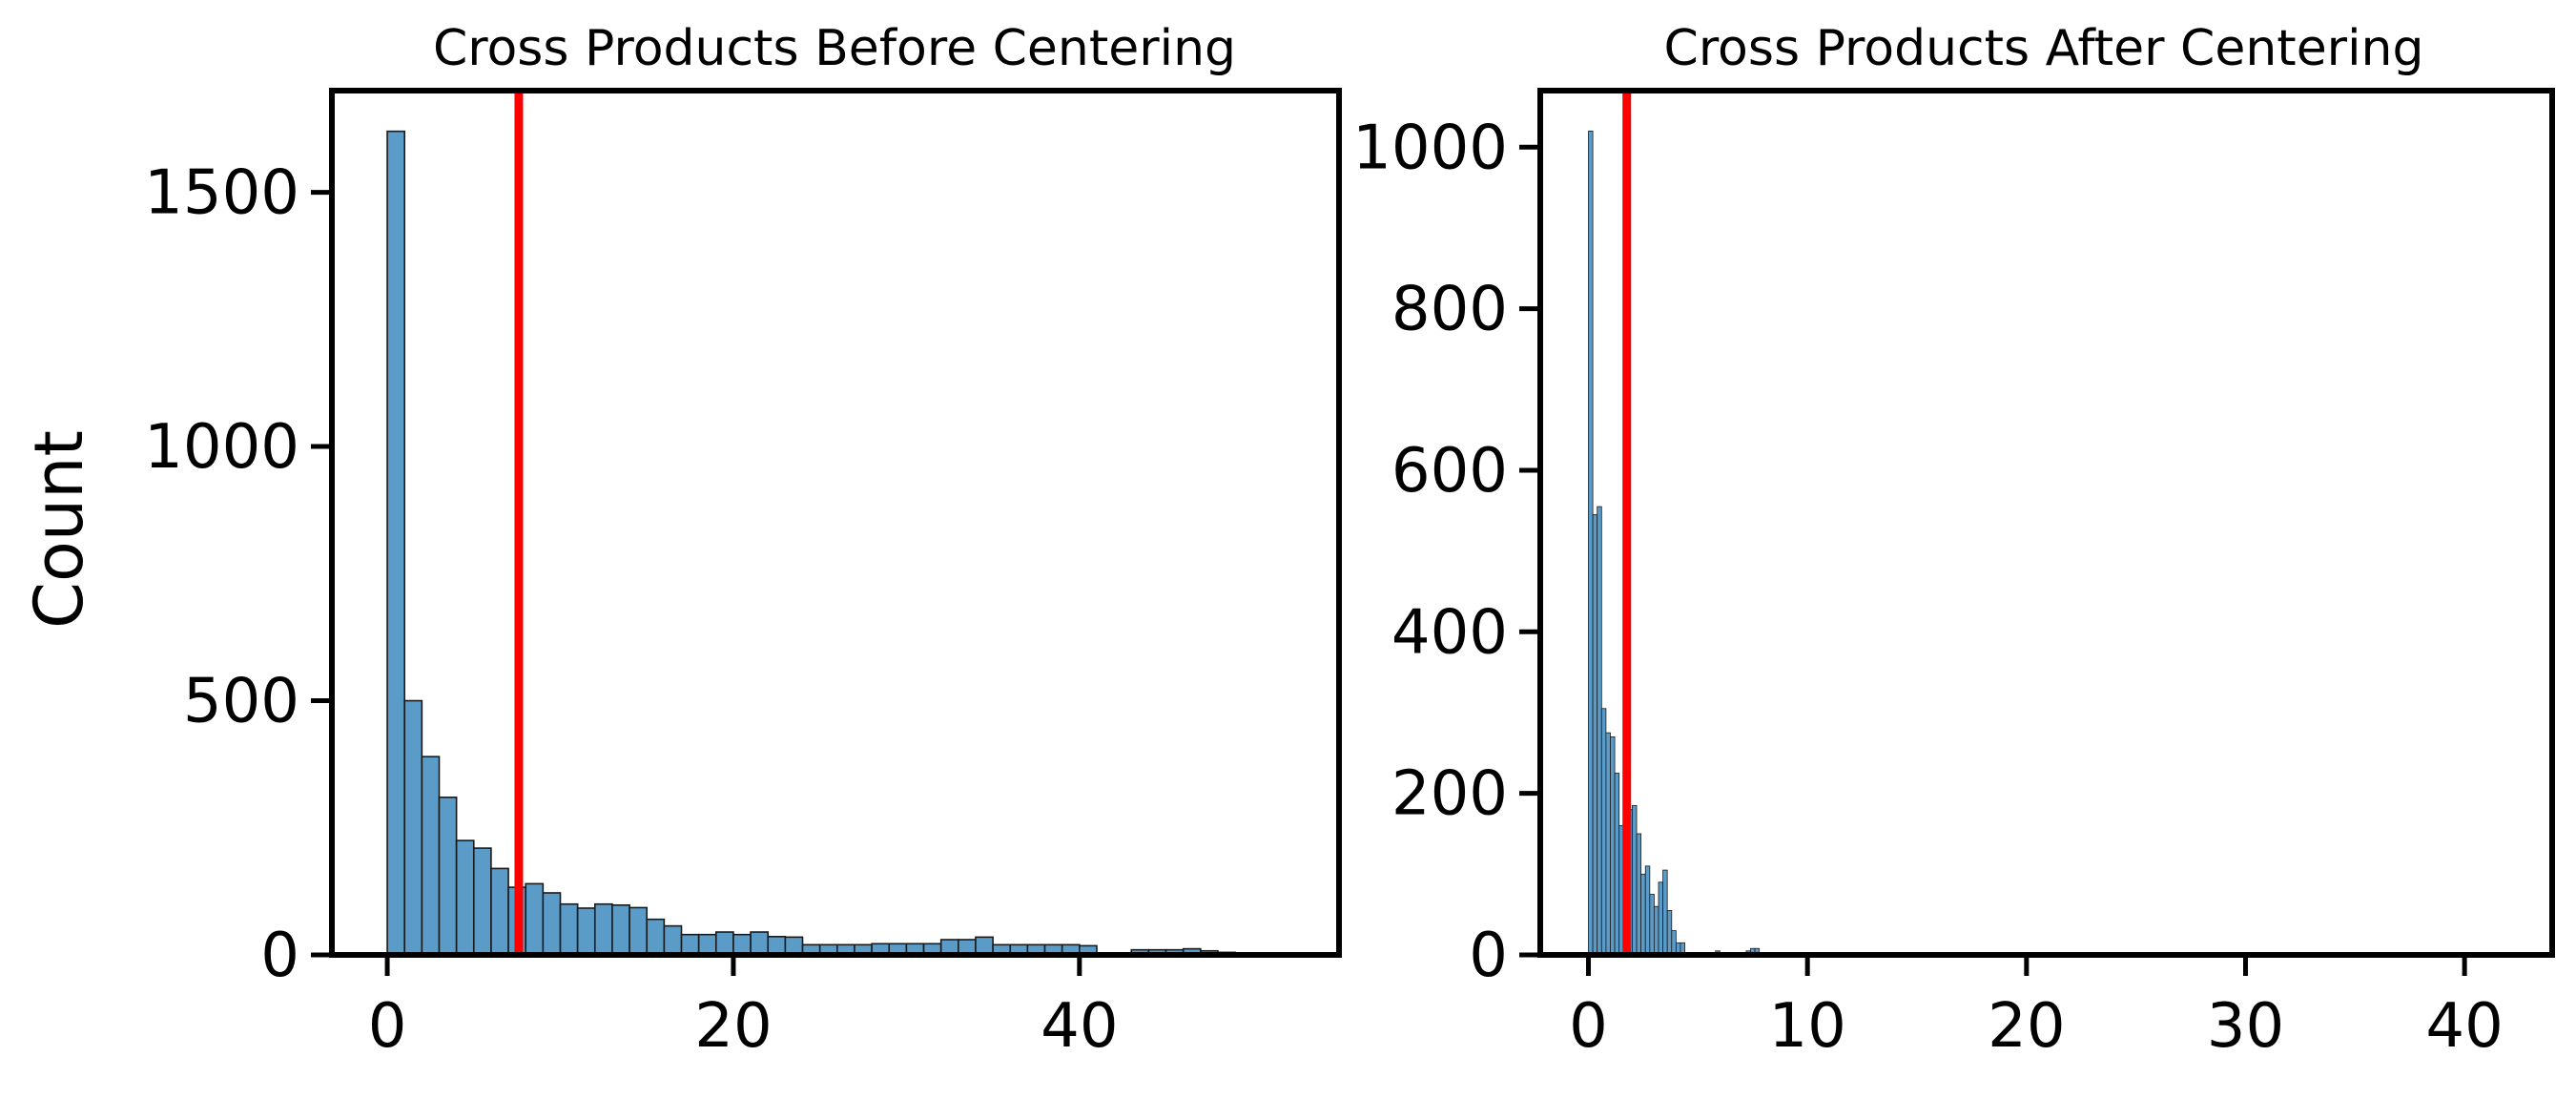  Describe the element at coordinates (2245, 1027) in the screenshot. I see `x-tick-label: 30` at that location.